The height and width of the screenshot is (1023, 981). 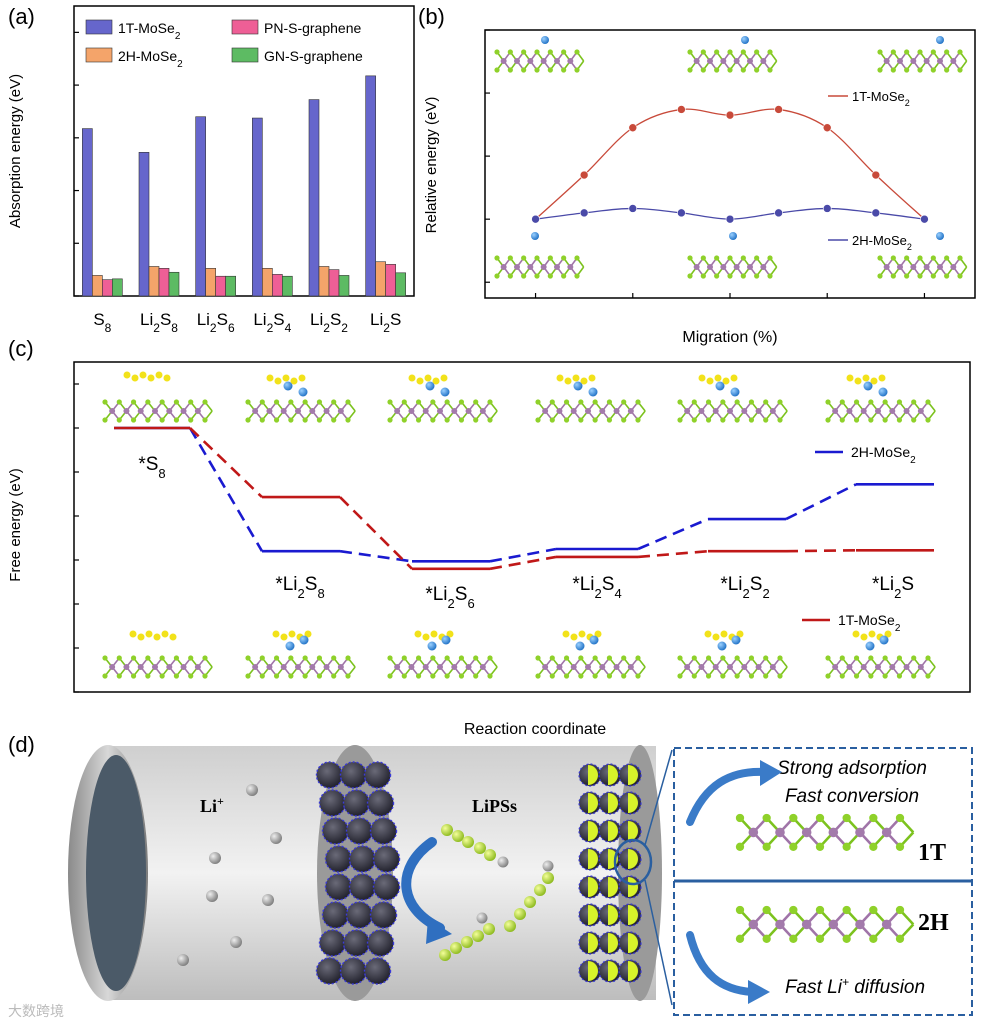 What do you see at coordinates (312, 28) in the screenshot?
I see `legend-label-part: PN-S-graphene` at bounding box center [312, 28].